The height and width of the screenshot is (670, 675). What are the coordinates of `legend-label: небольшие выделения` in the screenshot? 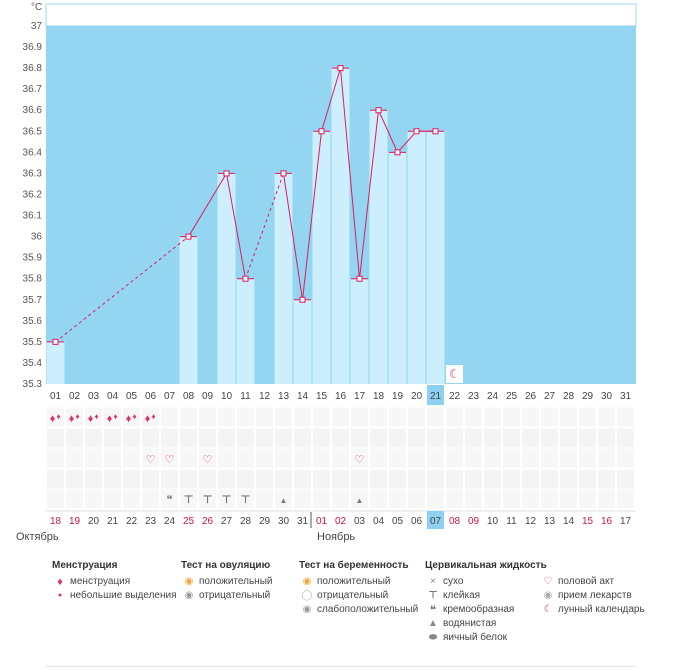 It's located at (123, 595).